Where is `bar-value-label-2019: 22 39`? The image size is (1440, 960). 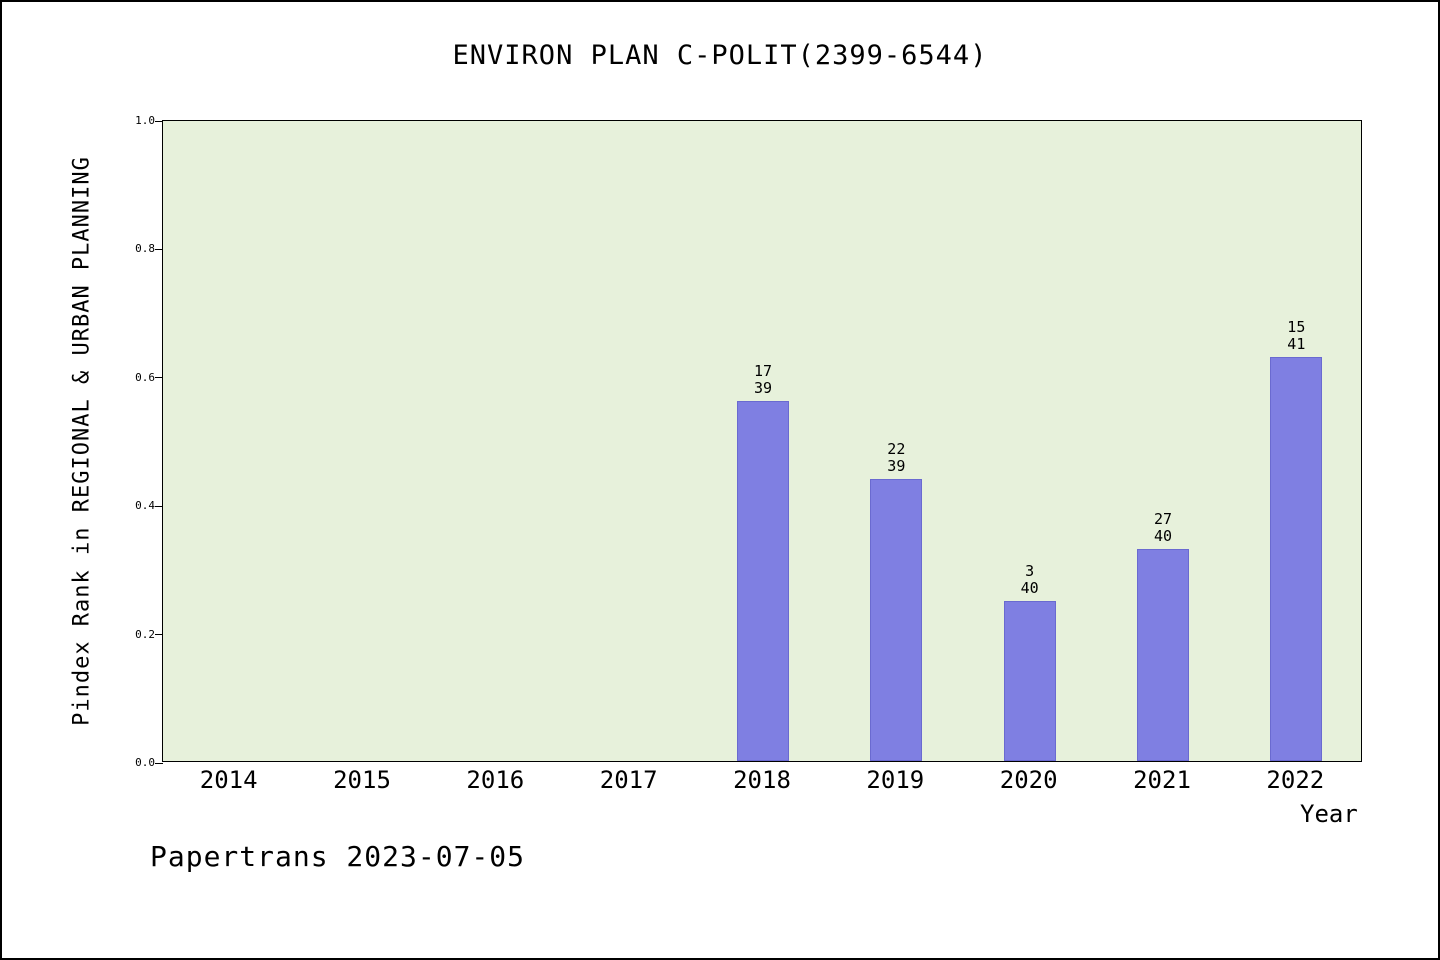
bar-value-label-2019: 22 39 is located at coordinates (896, 457).